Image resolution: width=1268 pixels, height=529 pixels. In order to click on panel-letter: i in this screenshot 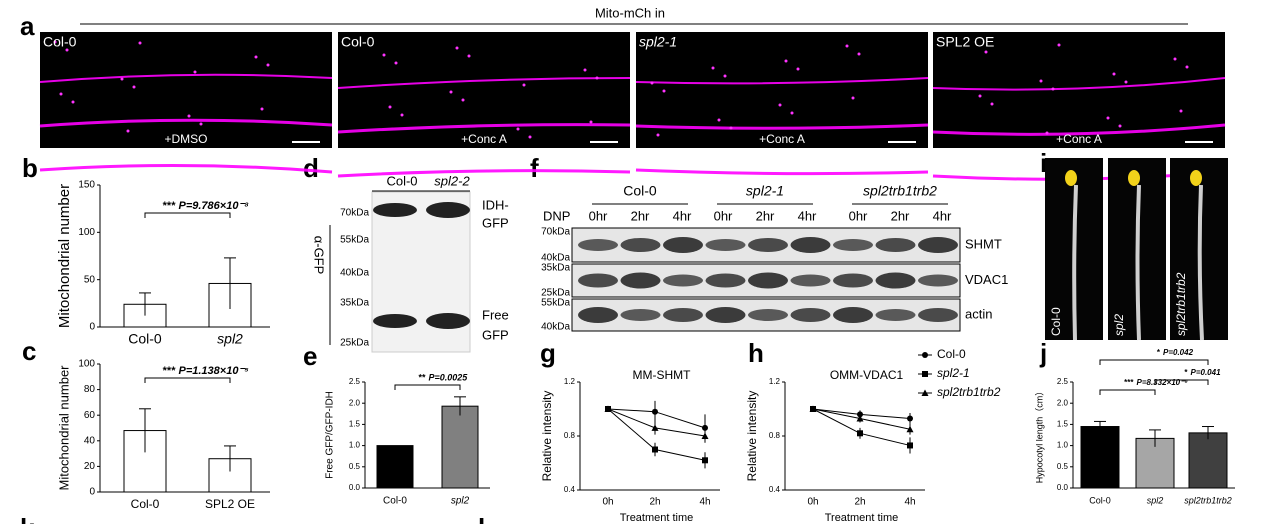, I will do `click(1043, 163)`.